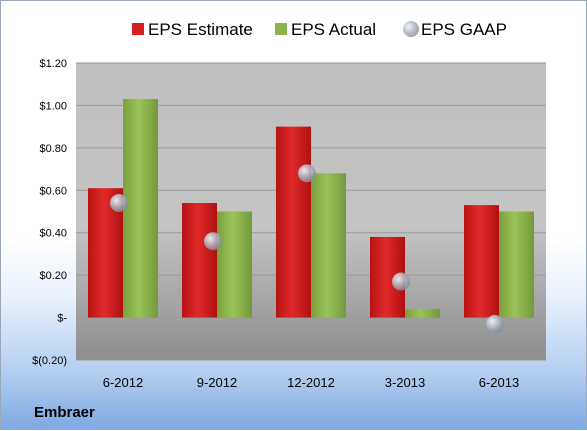  I want to click on legend-eps-actual-swatch, so click(281, 29).